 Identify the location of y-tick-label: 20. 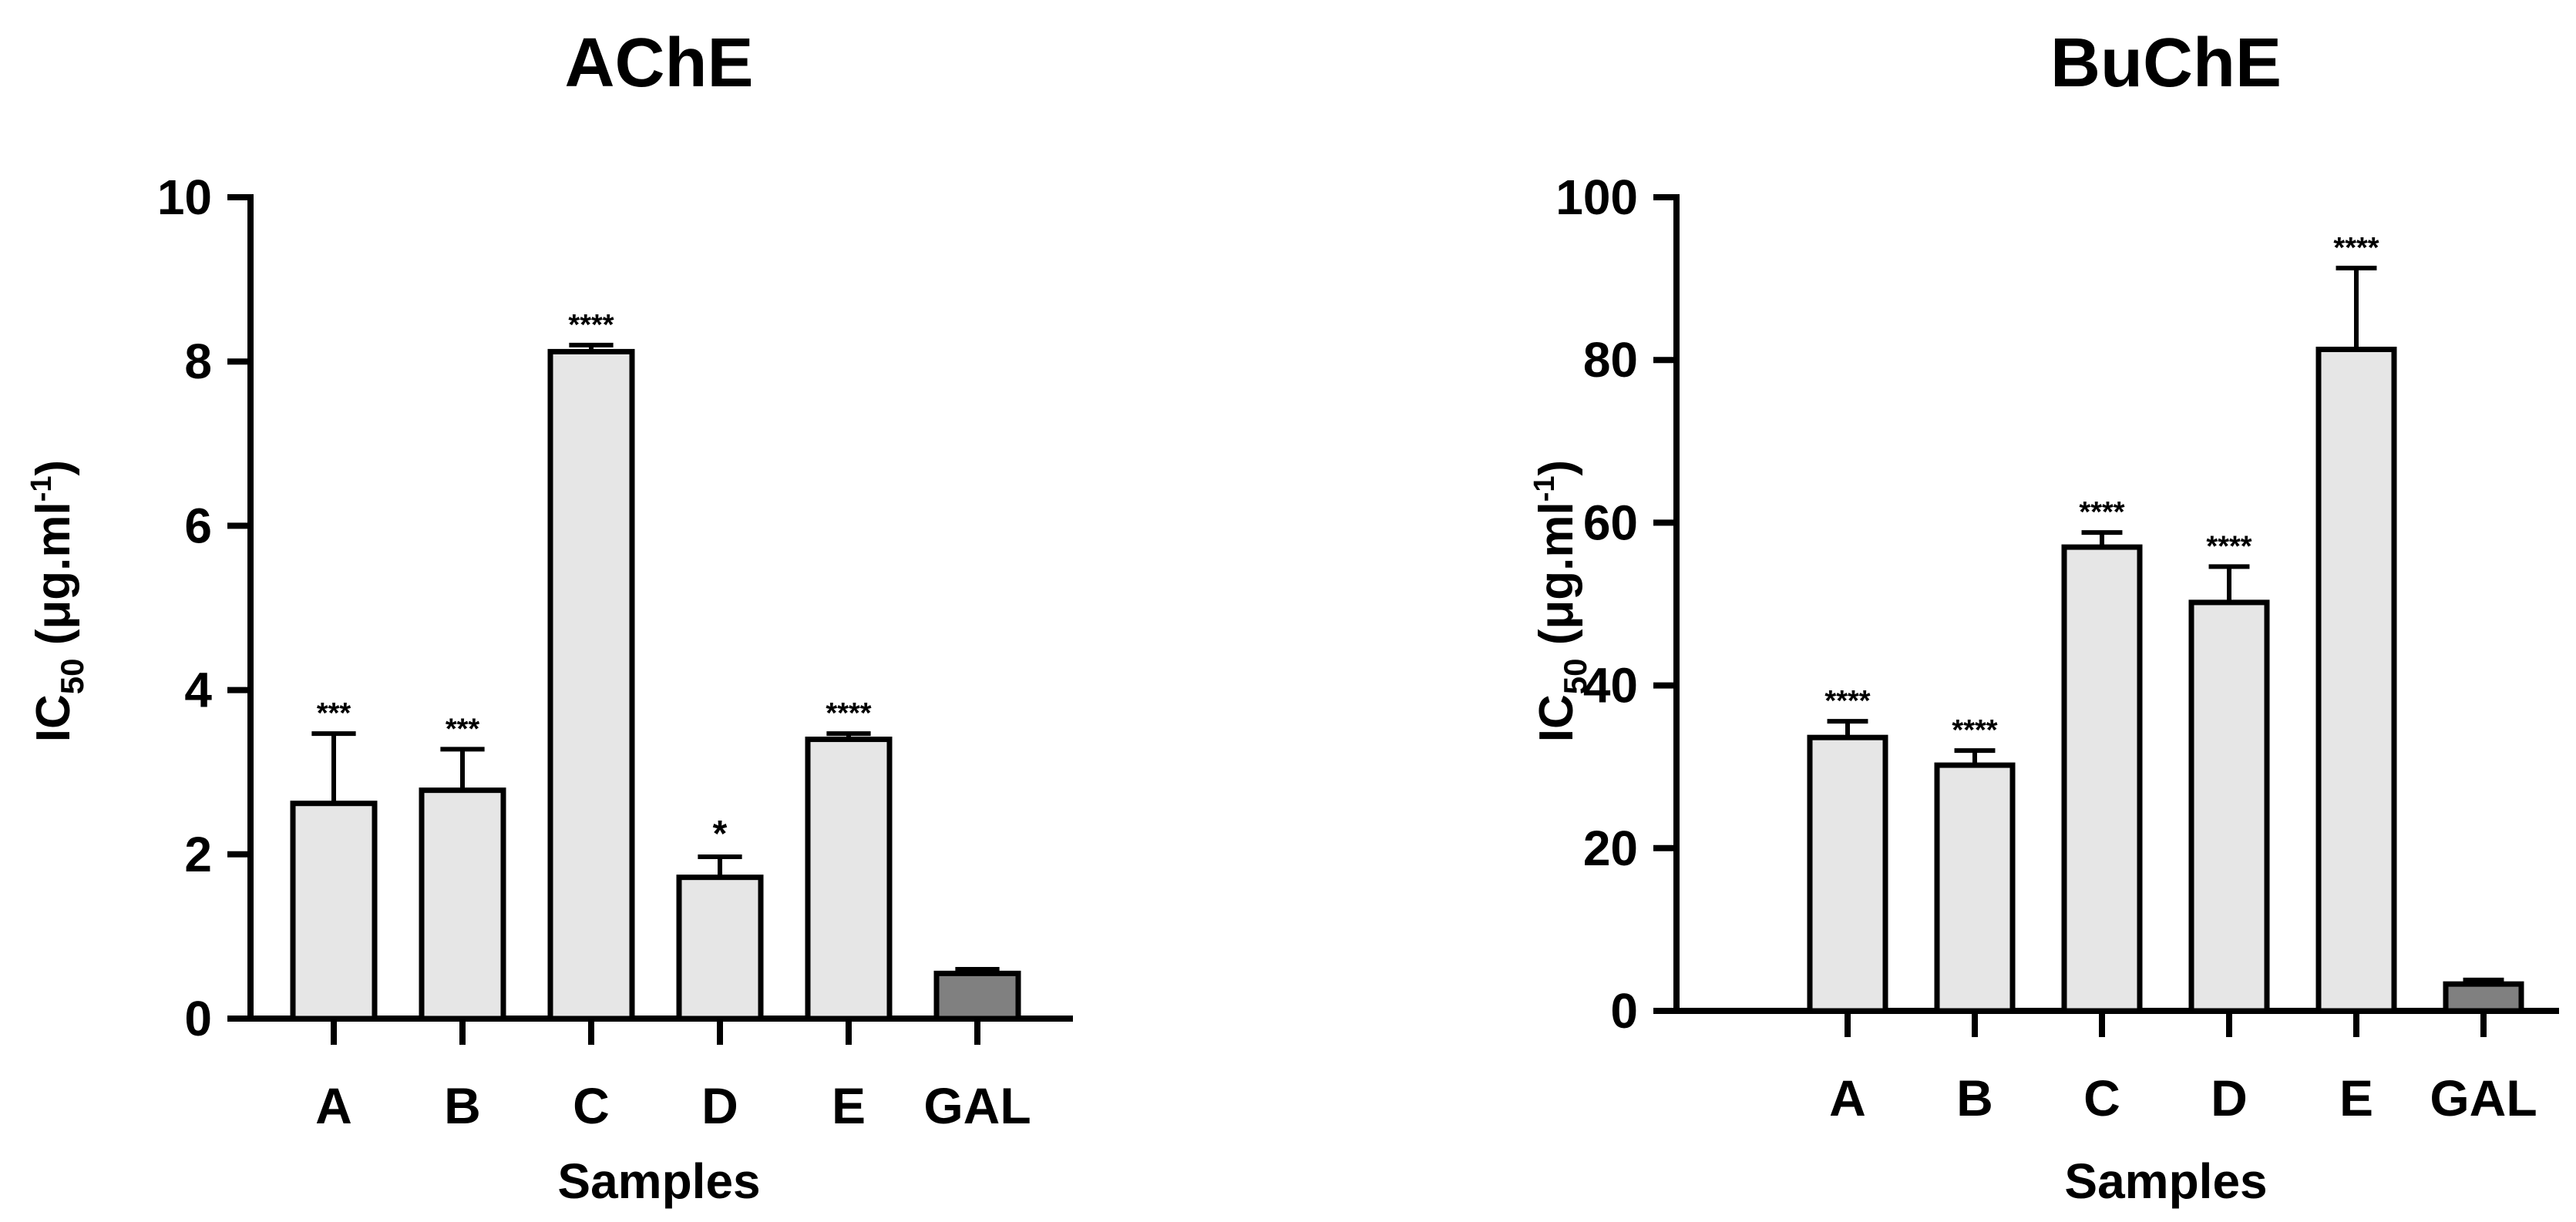
(1610, 848).